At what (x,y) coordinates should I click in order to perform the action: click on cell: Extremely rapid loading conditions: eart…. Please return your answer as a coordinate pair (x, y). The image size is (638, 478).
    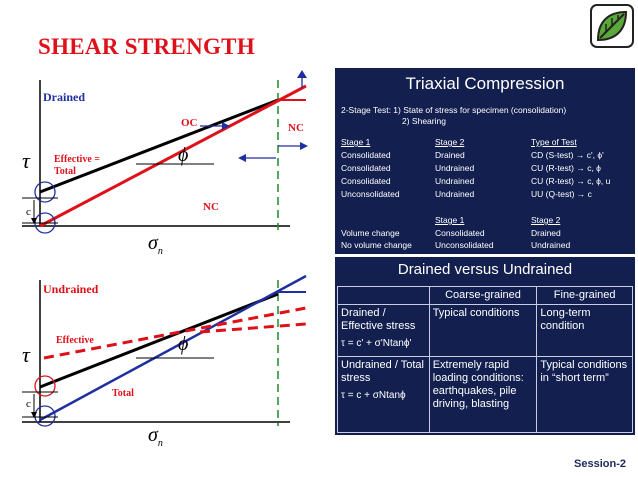
    Looking at the image, I should click on (483, 394).